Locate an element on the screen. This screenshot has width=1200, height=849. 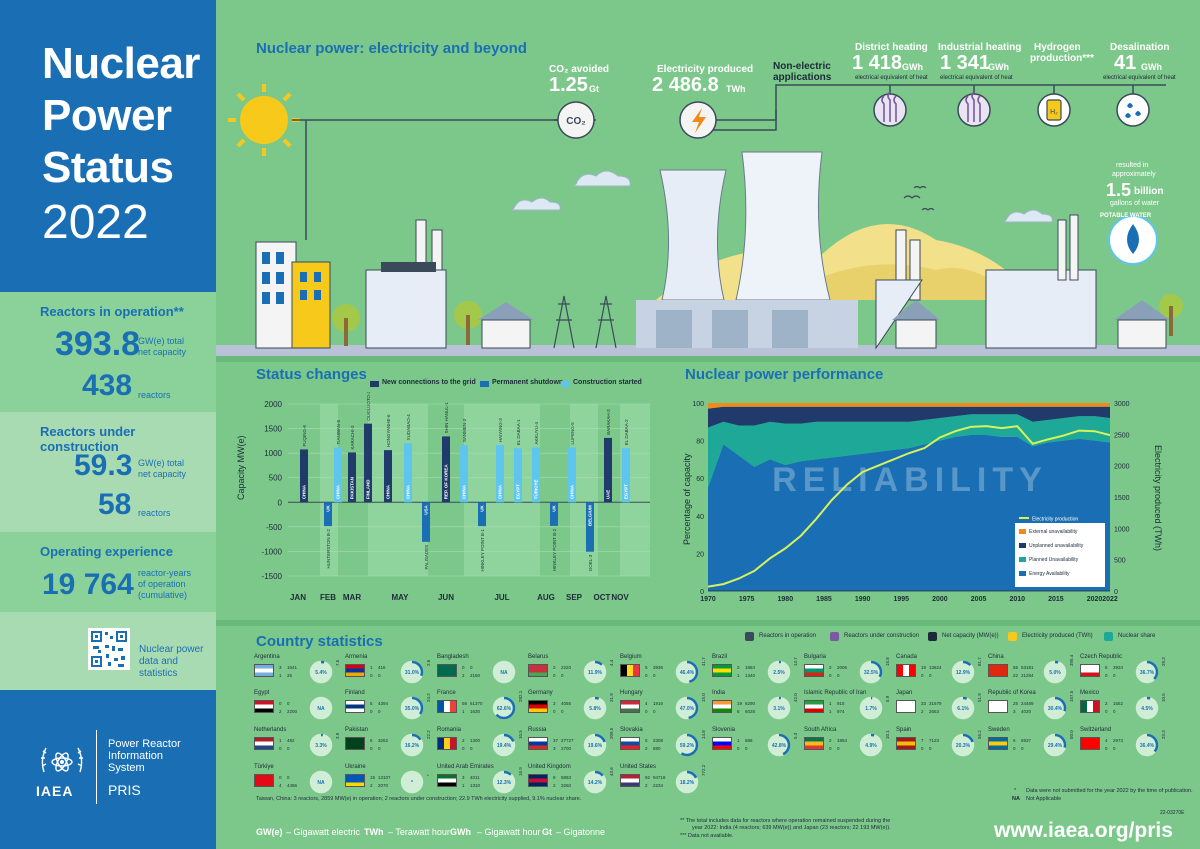
country-name: Sweden is located at coordinates (999, 730).